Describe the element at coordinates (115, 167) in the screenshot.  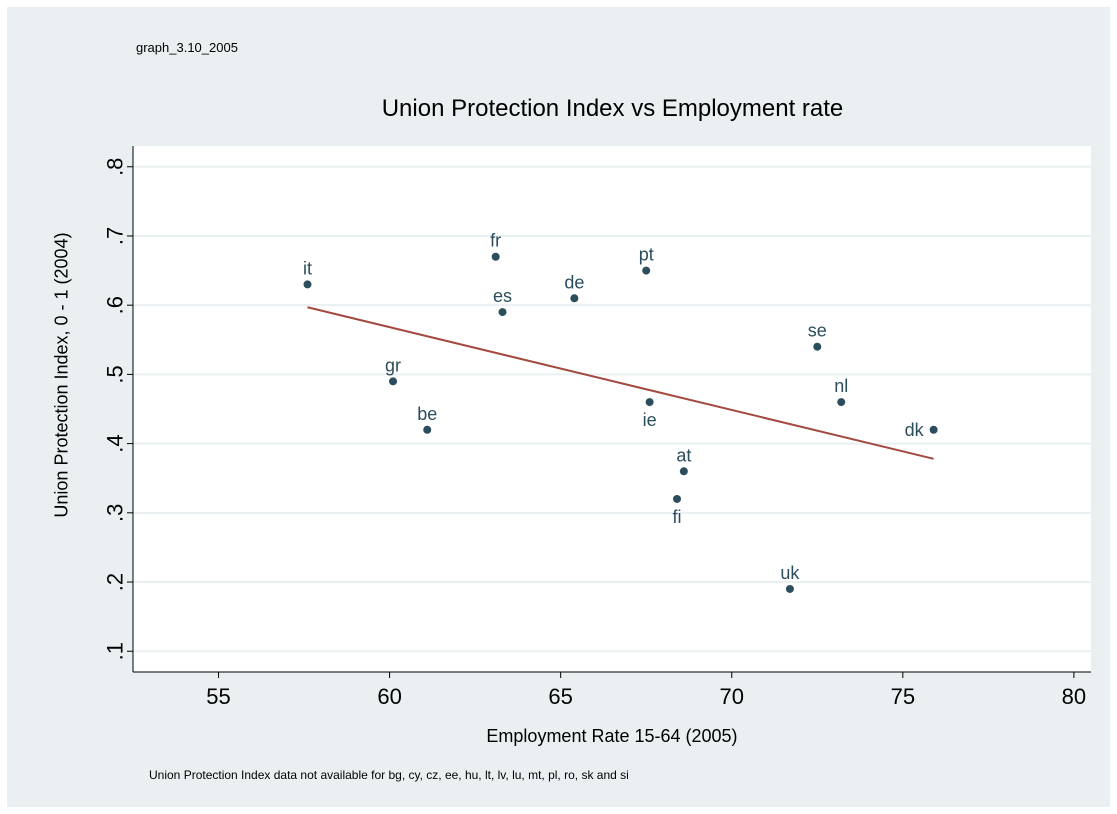
I see `y-tick-label: .8` at that location.